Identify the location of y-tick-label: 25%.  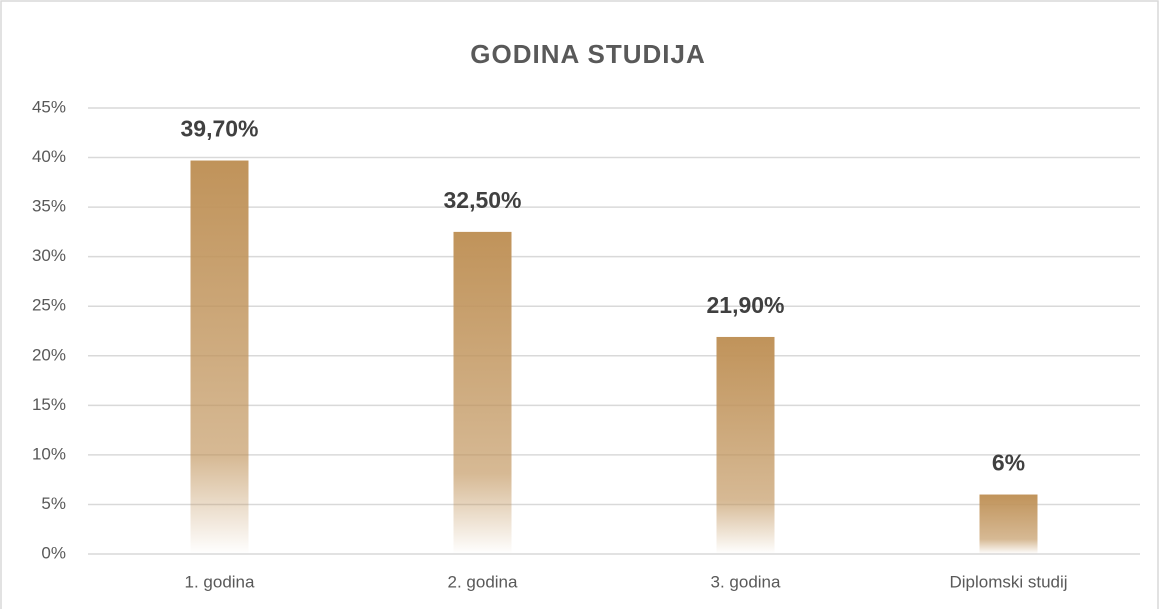
(49, 305).